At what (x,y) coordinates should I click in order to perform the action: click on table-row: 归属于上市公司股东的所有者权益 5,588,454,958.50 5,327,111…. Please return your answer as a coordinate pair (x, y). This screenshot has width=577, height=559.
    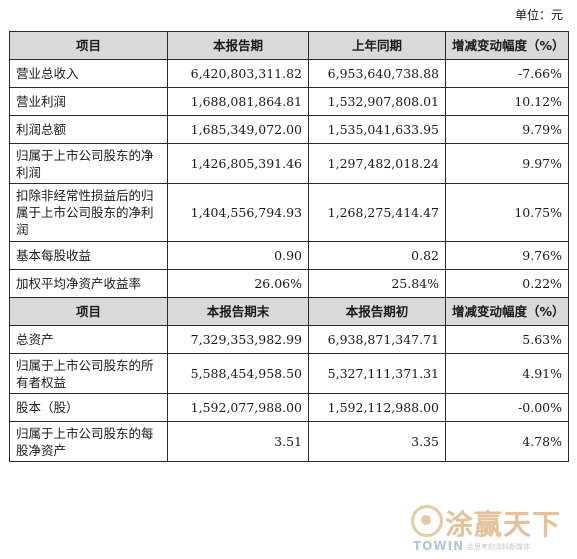
    Looking at the image, I should click on (289, 373).